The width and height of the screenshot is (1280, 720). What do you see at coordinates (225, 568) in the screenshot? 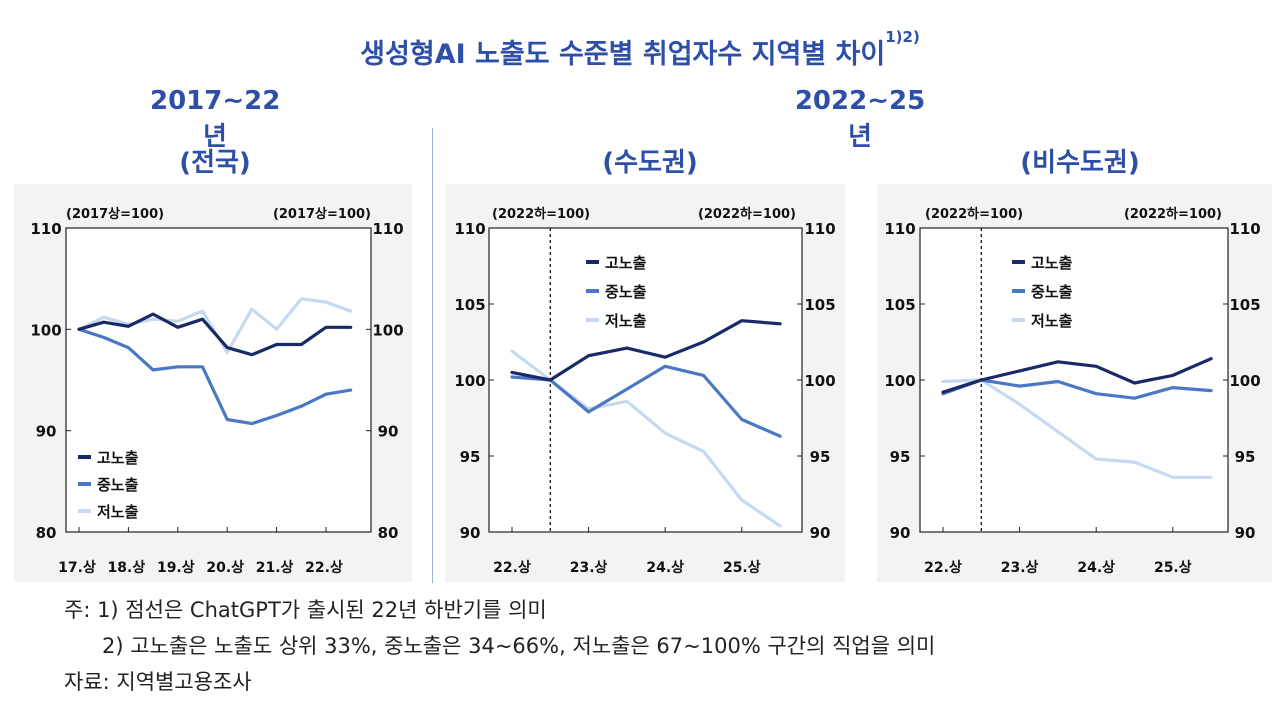
I see `x-tick-label: 20.상` at bounding box center [225, 568].